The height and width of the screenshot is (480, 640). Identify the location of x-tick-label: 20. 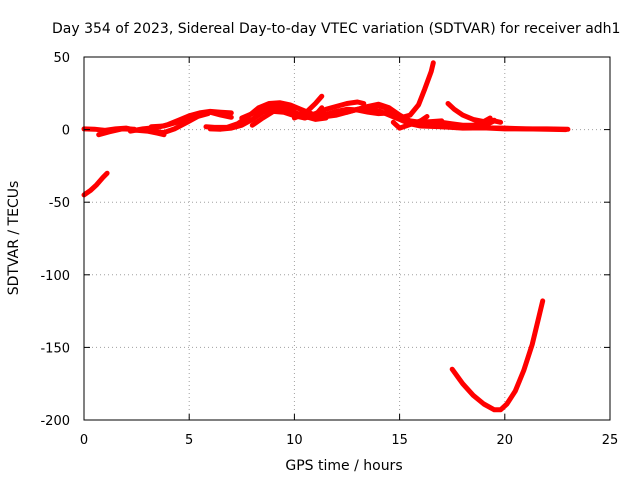
(505, 440).